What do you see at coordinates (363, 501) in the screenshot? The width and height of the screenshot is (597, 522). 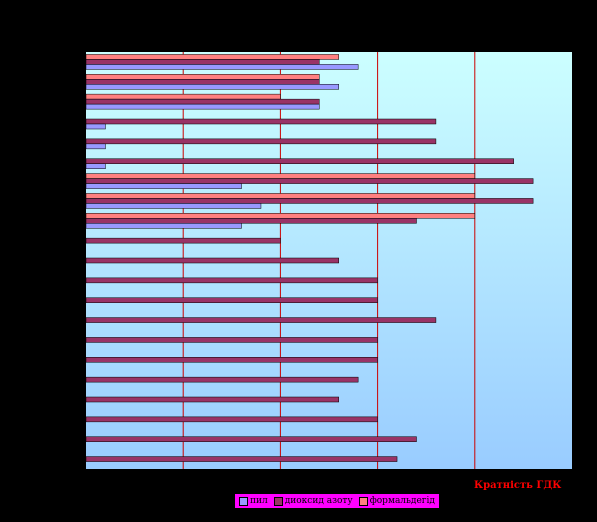 I see `legend-swatch-formaldehyde` at bounding box center [363, 501].